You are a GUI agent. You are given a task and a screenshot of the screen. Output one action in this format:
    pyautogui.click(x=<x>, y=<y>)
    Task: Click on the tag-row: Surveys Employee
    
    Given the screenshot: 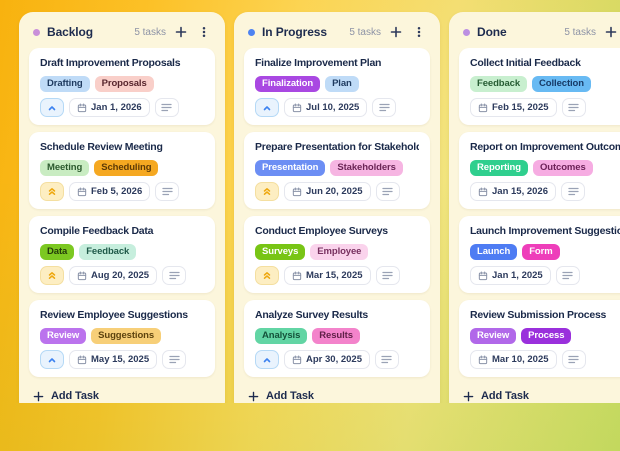 What is the action you would take?
    pyautogui.click(x=337, y=252)
    